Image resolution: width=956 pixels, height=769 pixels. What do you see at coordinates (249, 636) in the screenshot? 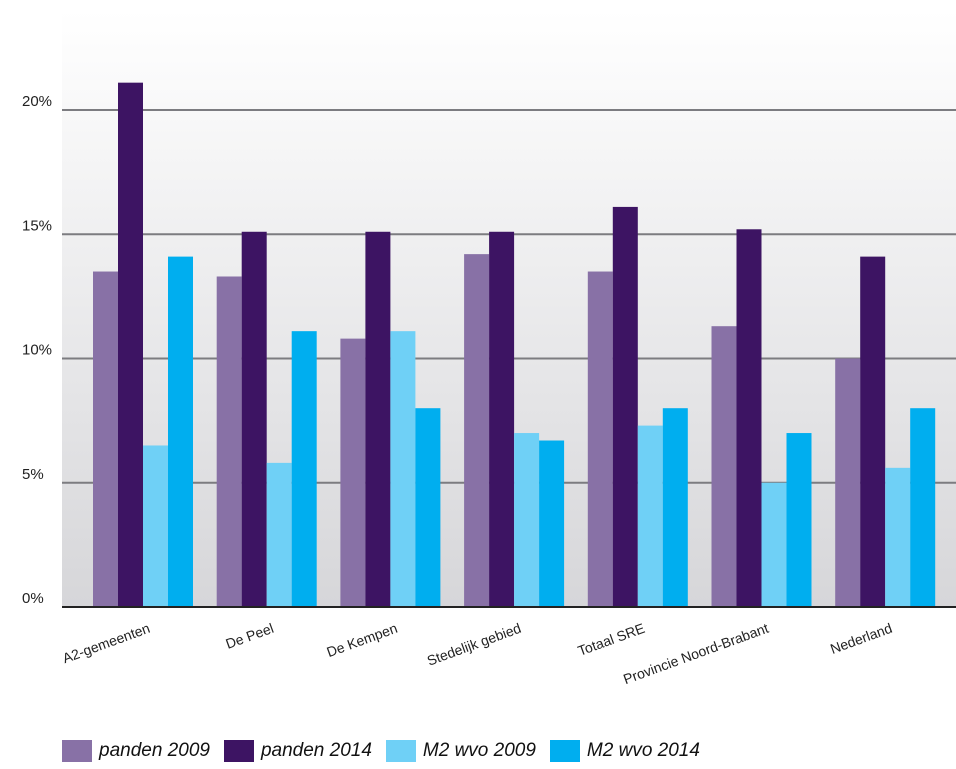
I see `x-tick-label: De Peel` at bounding box center [249, 636].